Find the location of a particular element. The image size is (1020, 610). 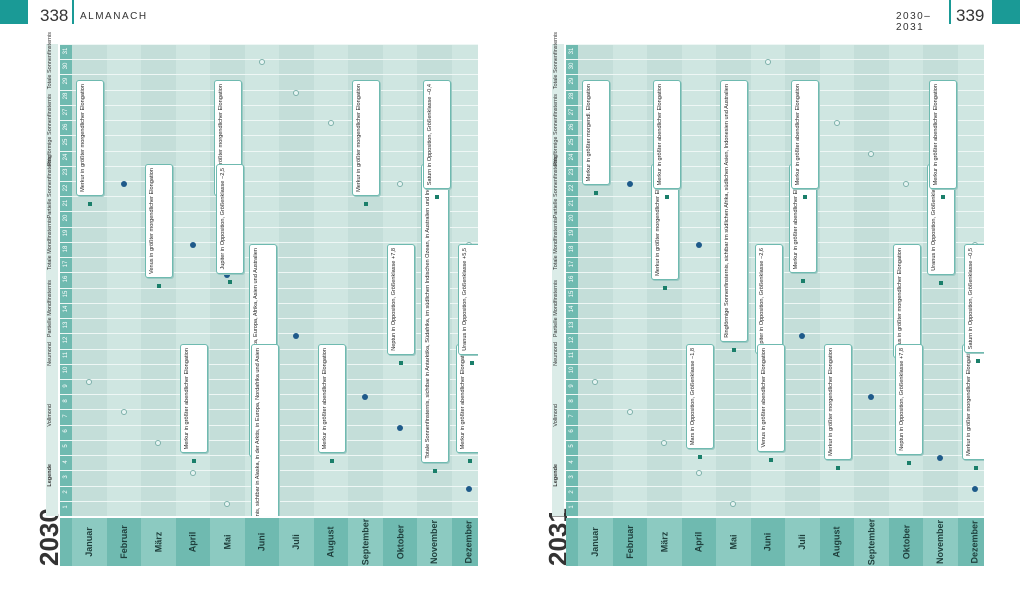

y2031-event-callout: Saturn in Opposition, Größenklasse −0,5 is located at coordinates (973, 299).